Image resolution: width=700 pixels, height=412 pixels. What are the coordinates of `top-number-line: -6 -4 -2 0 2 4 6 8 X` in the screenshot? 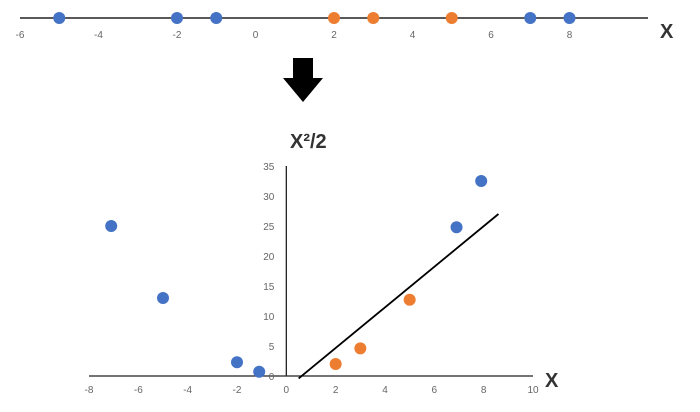 It's located at (345, 27).